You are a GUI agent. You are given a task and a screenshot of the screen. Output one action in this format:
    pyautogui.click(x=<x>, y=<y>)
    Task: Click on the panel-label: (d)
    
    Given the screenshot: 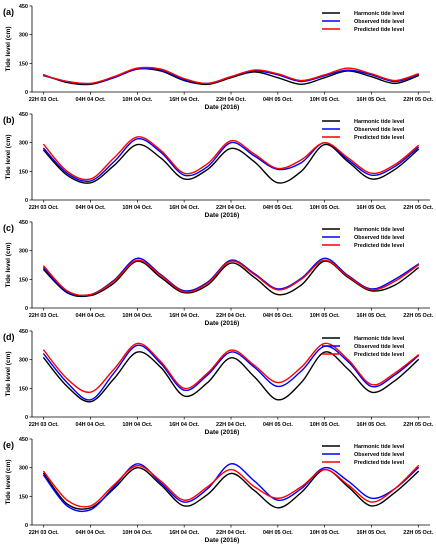 What is the action you would take?
    pyautogui.click(x=9, y=337)
    